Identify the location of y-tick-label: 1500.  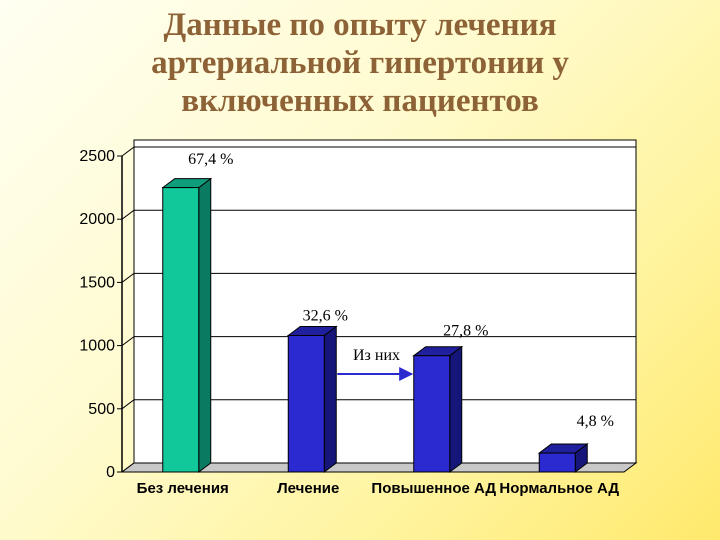
(97, 282).